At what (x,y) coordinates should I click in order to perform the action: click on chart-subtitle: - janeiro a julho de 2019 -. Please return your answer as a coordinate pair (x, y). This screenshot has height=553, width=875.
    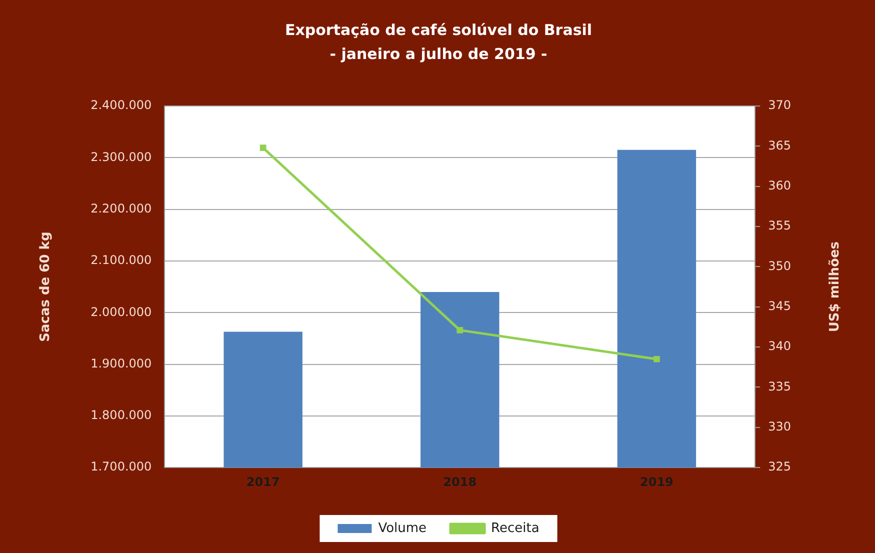
    Looking at the image, I should click on (439, 53).